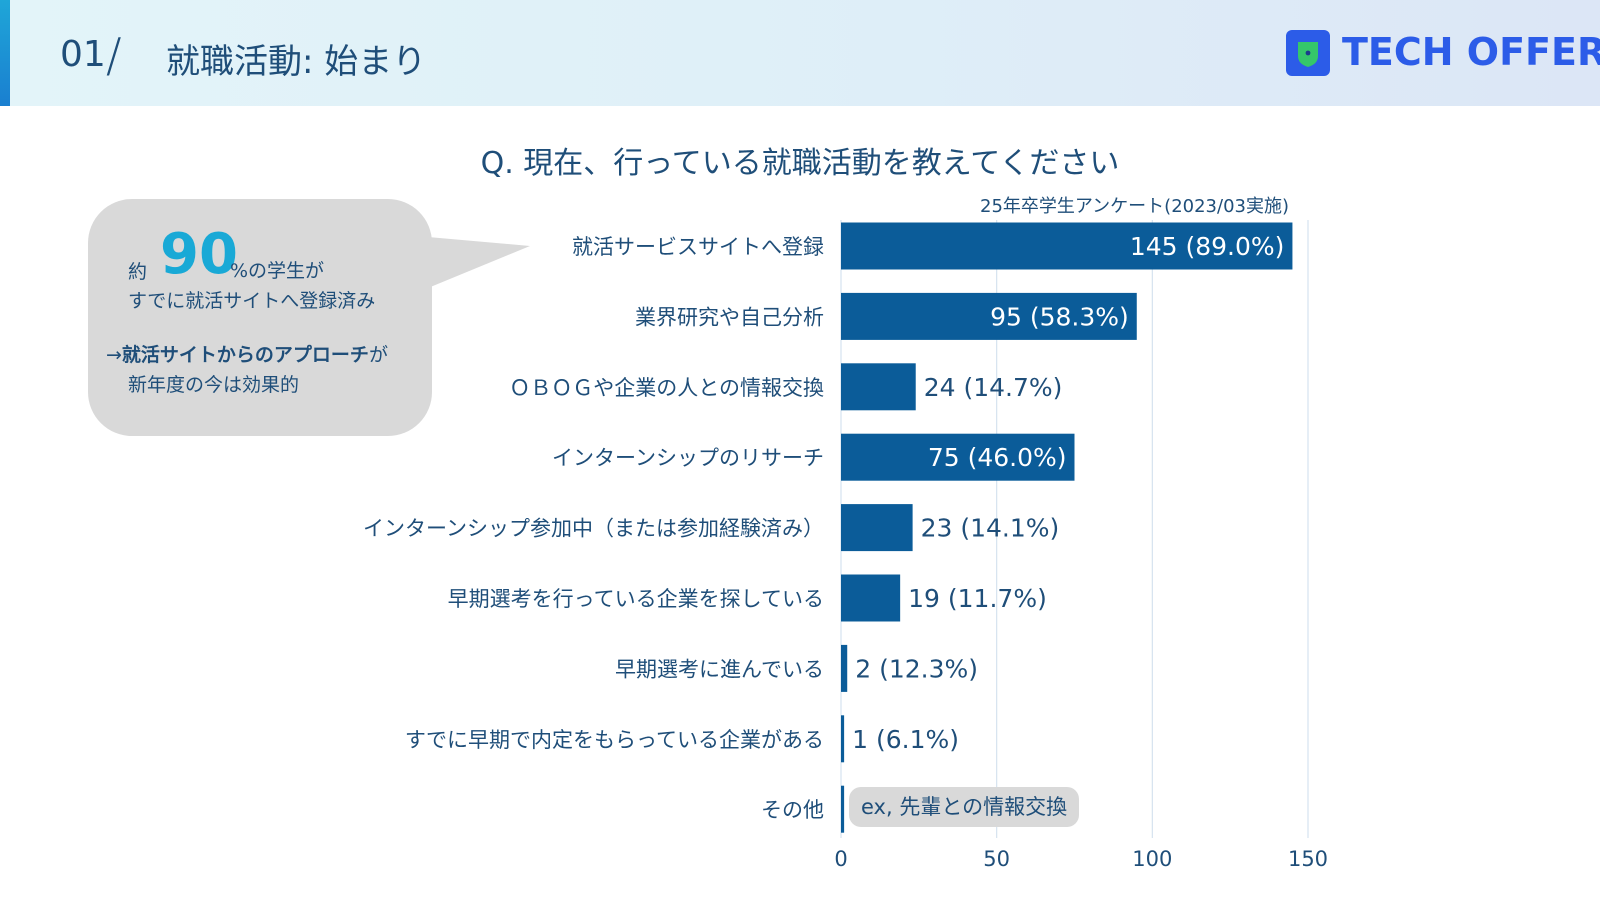 The height and width of the screenshot is (909, 1600). Describe the element at coordinates (964, 807) in the screenshot. I see `other-note: ex, 先輩との情報交換` at that location.